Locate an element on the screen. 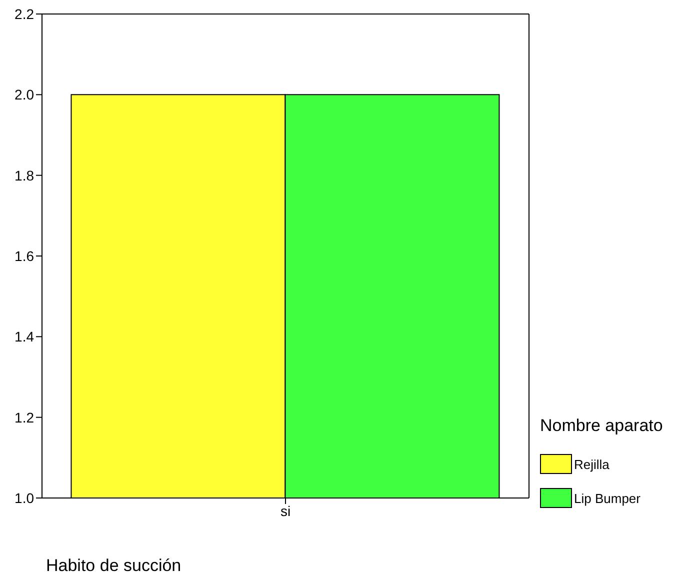 The height and width of the screenshot is (575, 680). legend-label: Lip Bumper is located at coordinates (607, 499).